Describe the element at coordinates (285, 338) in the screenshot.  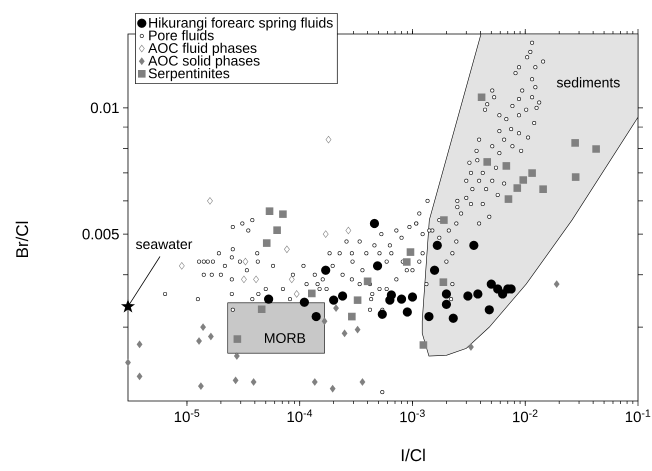
I see `annotation: MORB` at that location.